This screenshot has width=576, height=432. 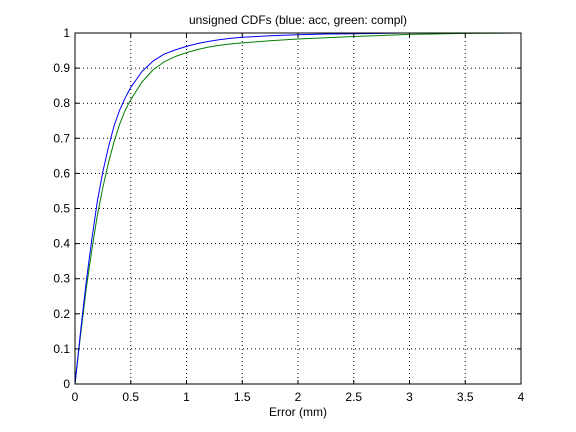 I want to click on x-axis-label: Error (mm), so click(x=298, y=412).